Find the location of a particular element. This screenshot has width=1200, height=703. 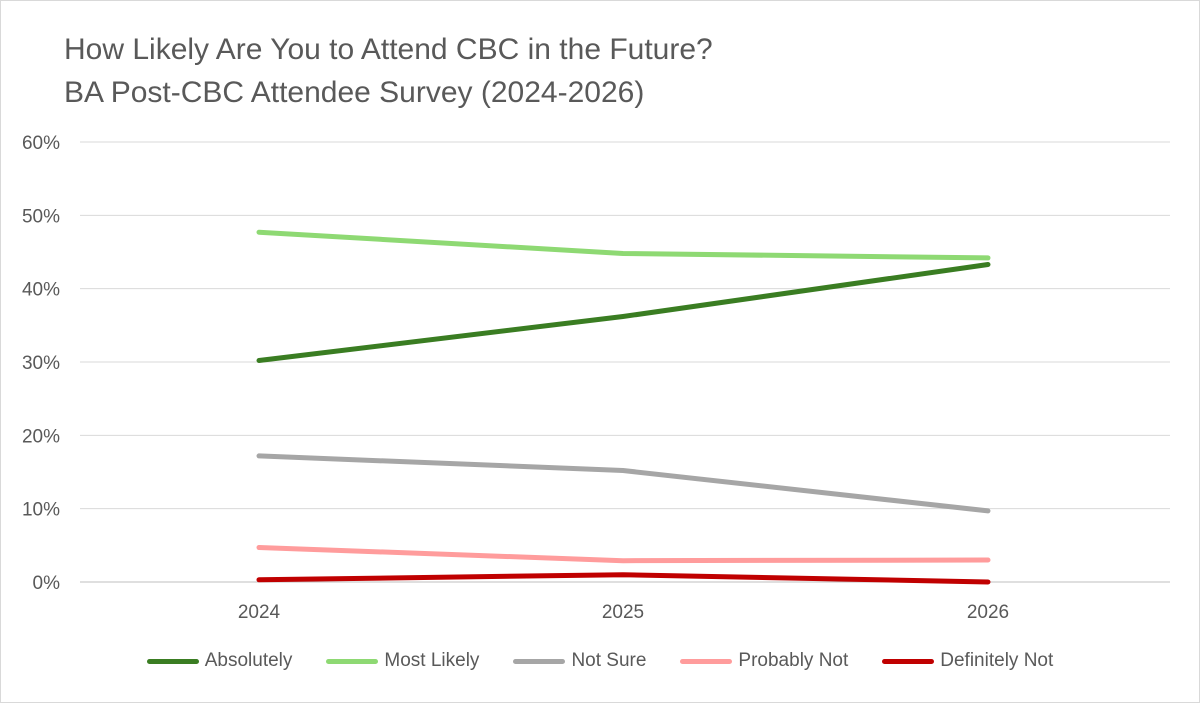

y-tick-label: 60% is located at coordinates (41, 143).